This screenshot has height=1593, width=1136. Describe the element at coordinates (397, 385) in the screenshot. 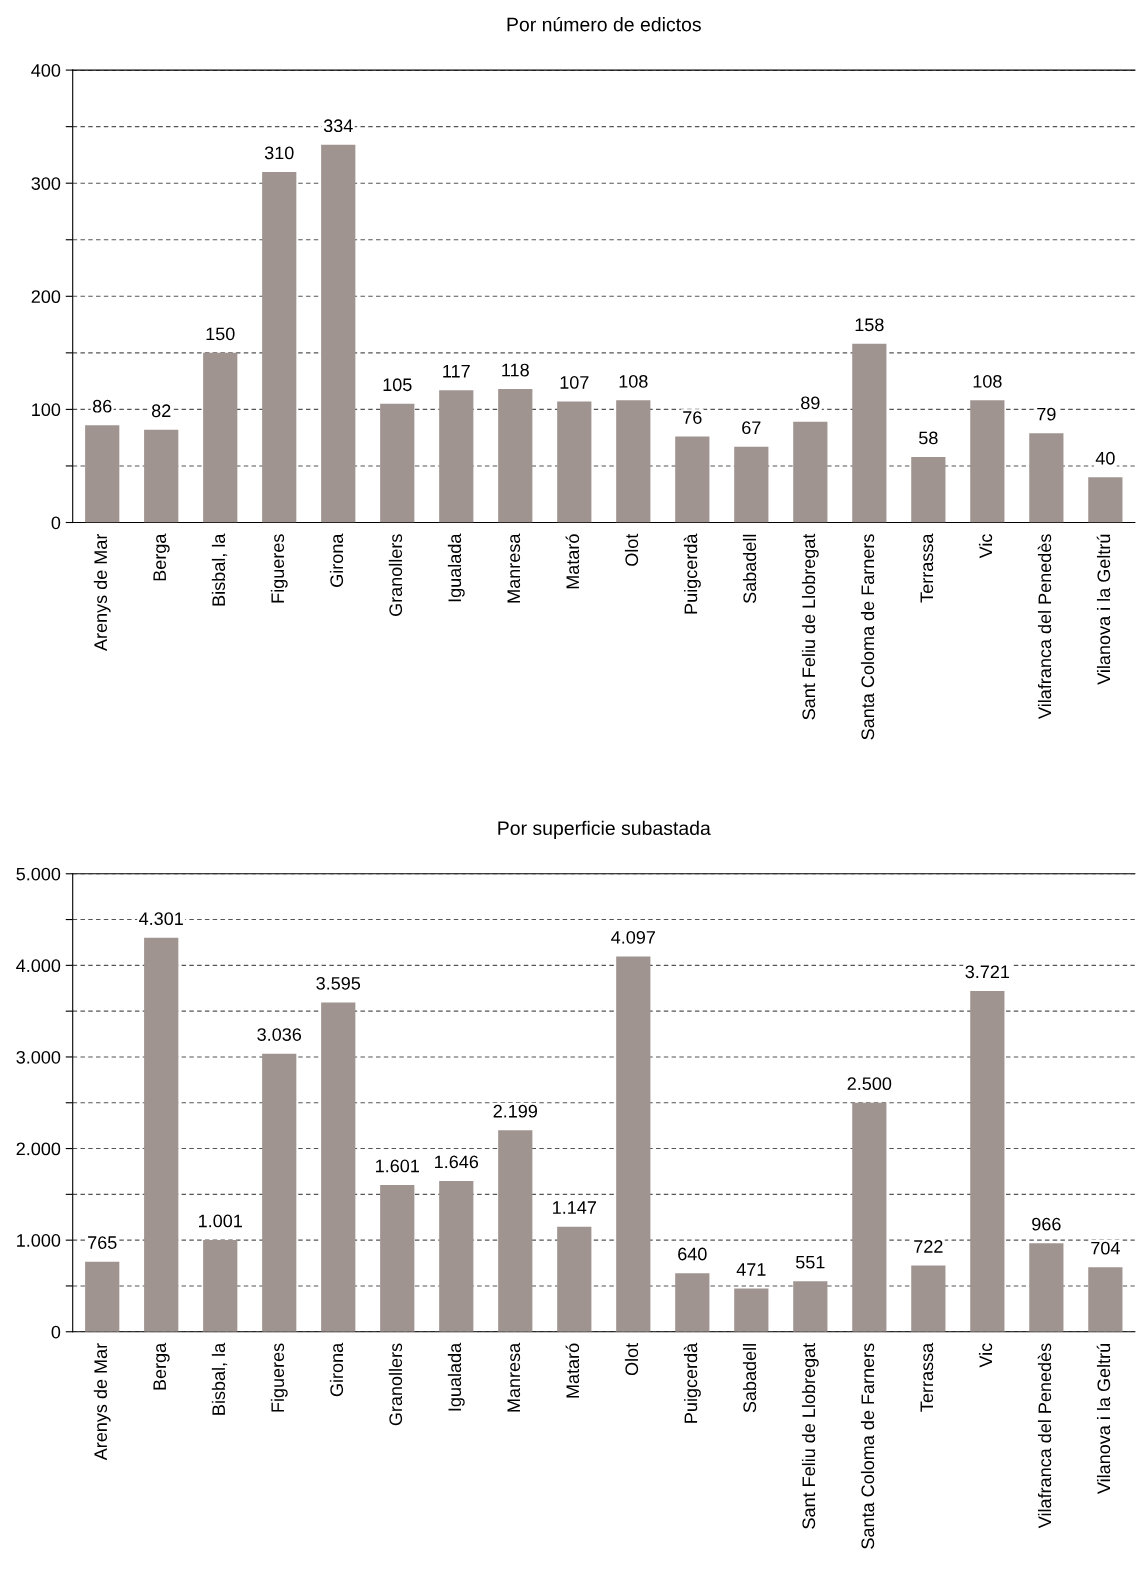

I see `data-label: 105` at that location.